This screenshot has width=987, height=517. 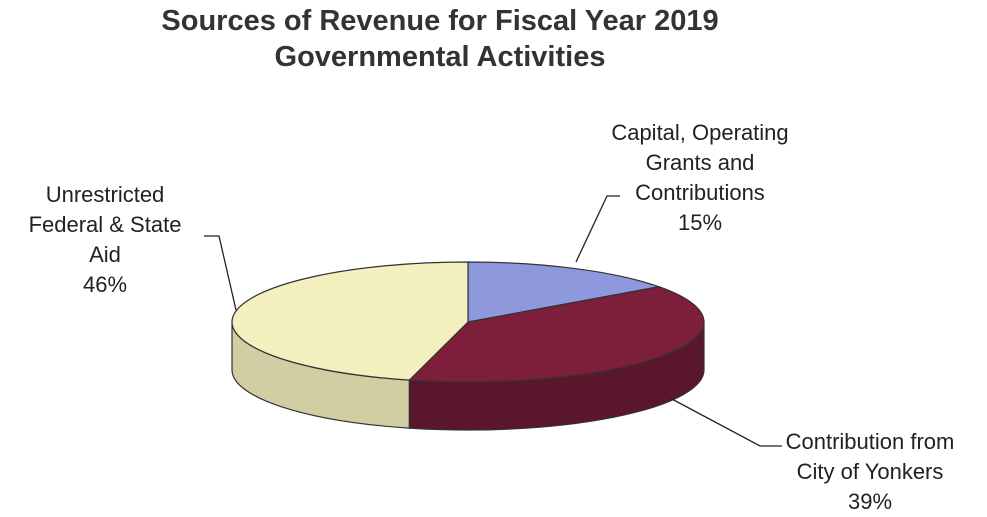 I want to click on leader-capital-grants, so click(x=597, y=229).